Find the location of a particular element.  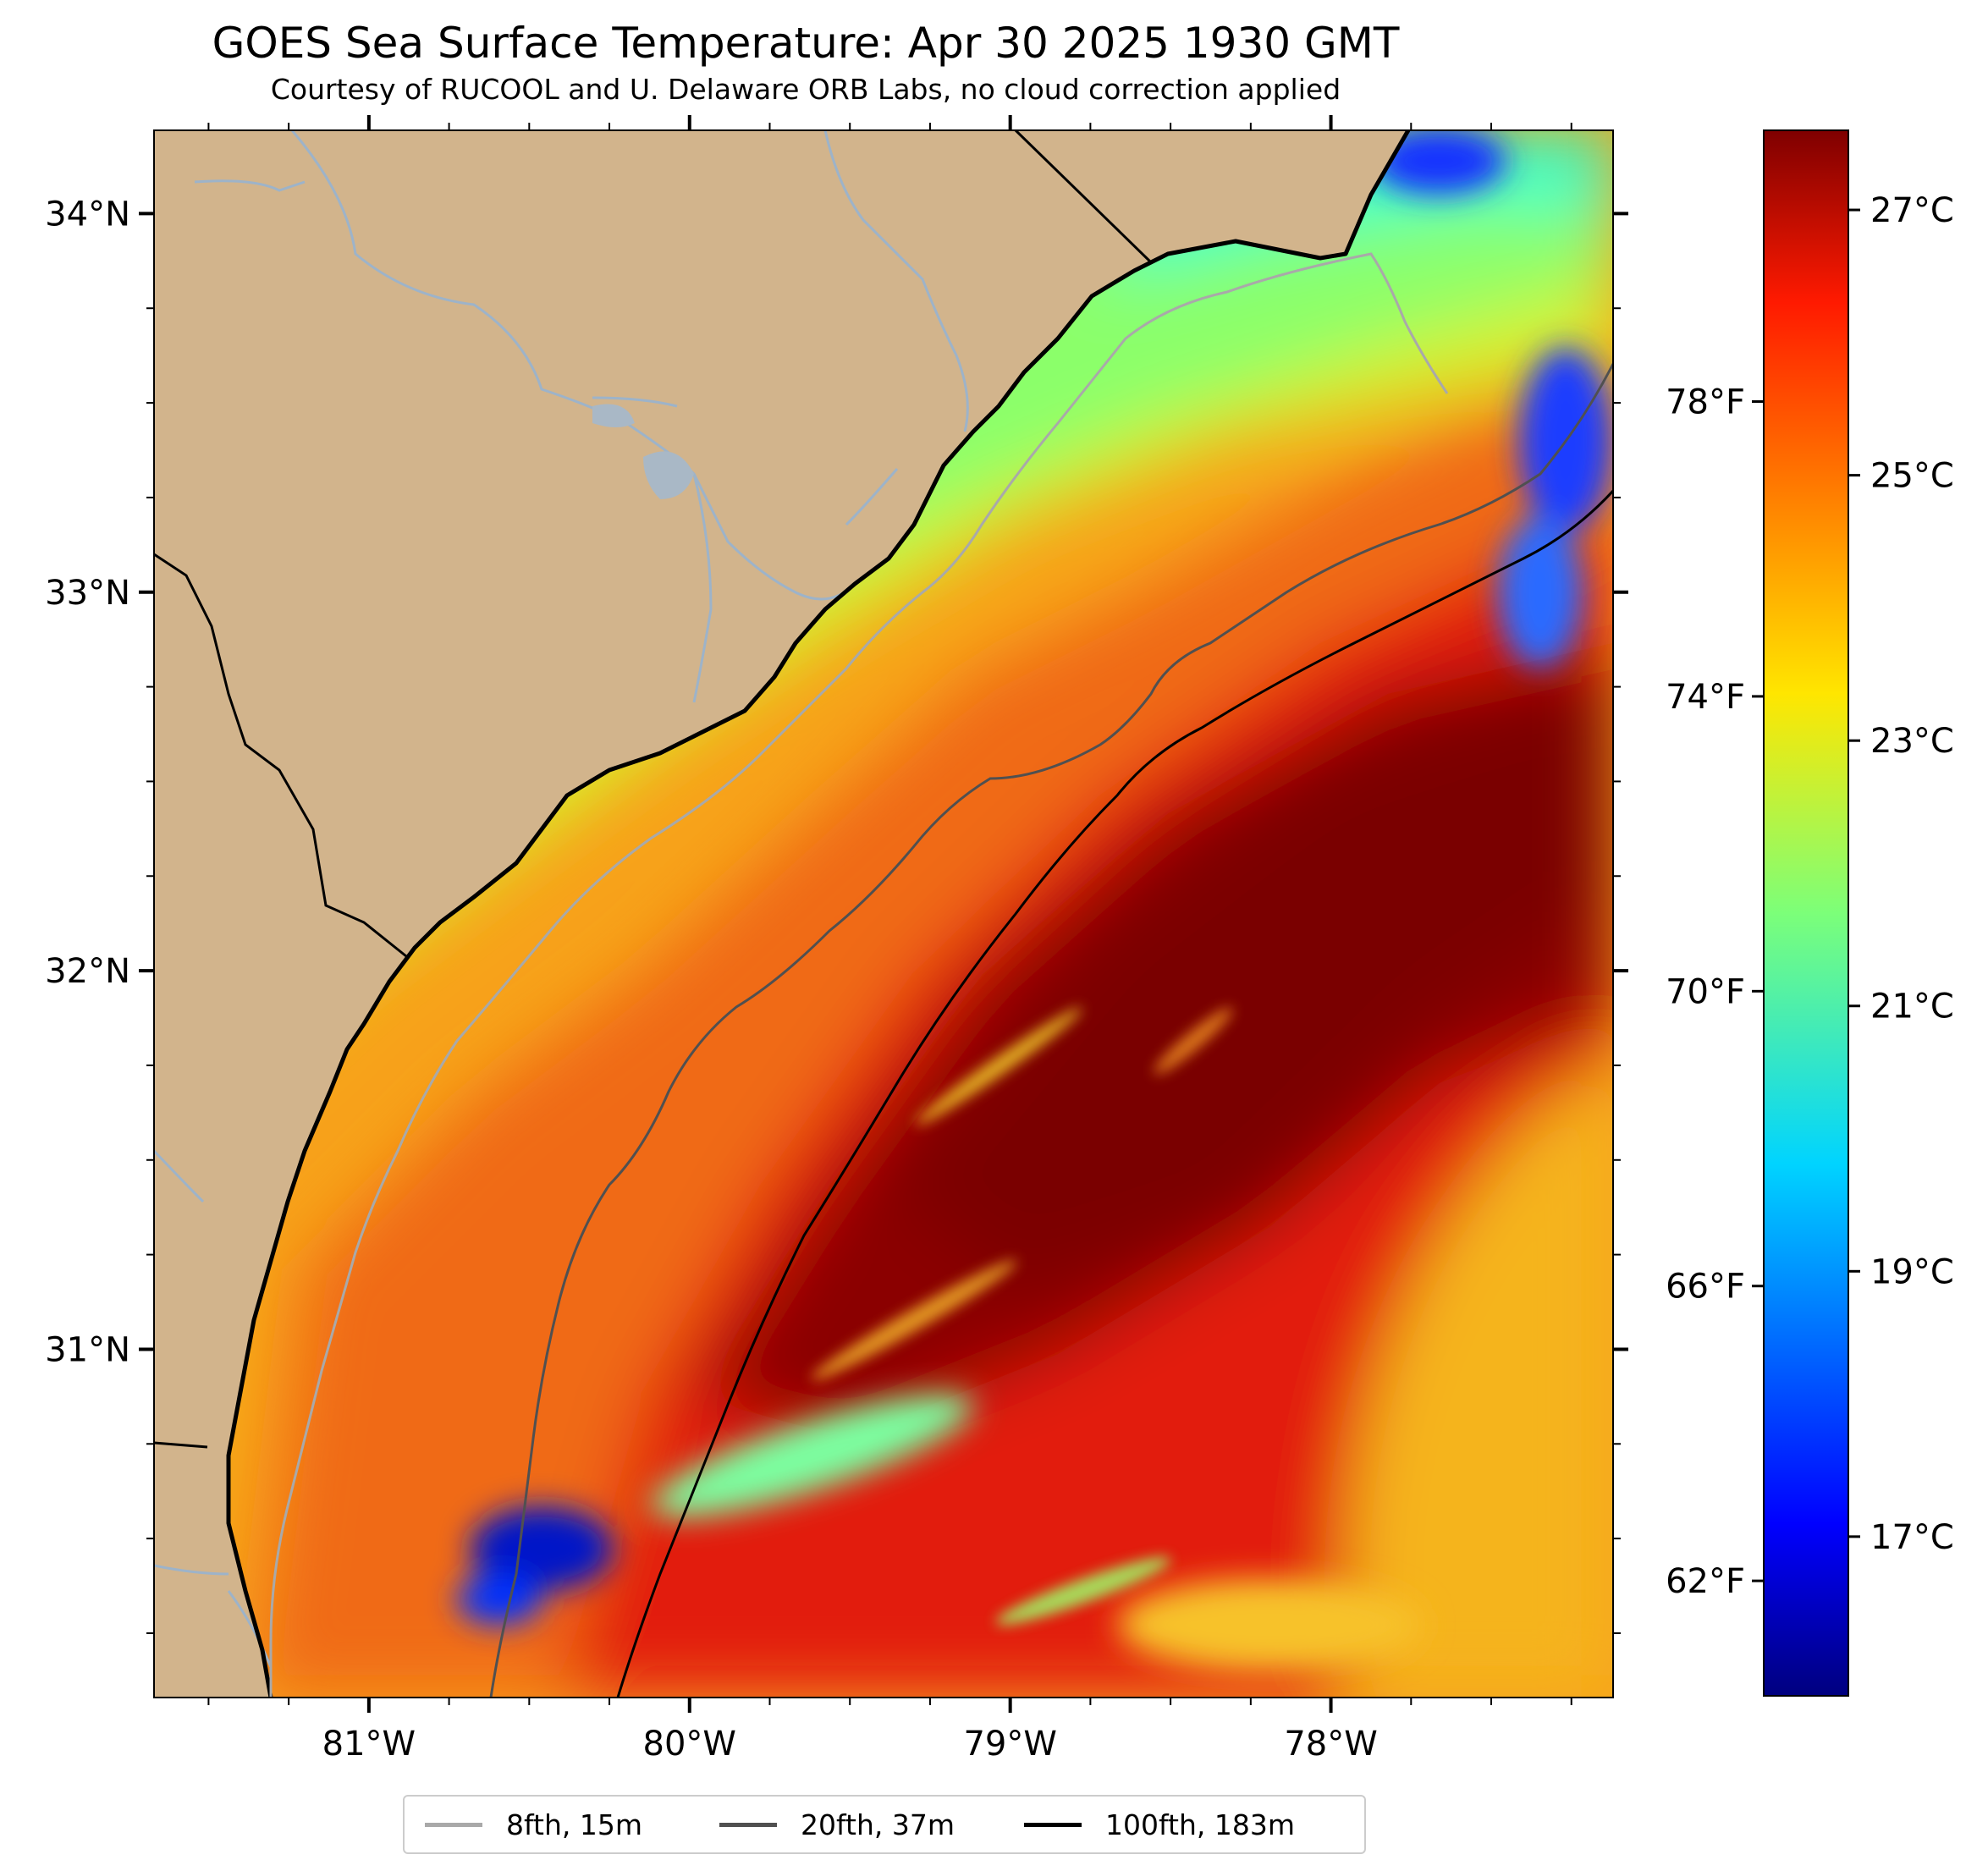

legend-item-20fth: 20fth, 37m is located at coordinates (837, 1824).